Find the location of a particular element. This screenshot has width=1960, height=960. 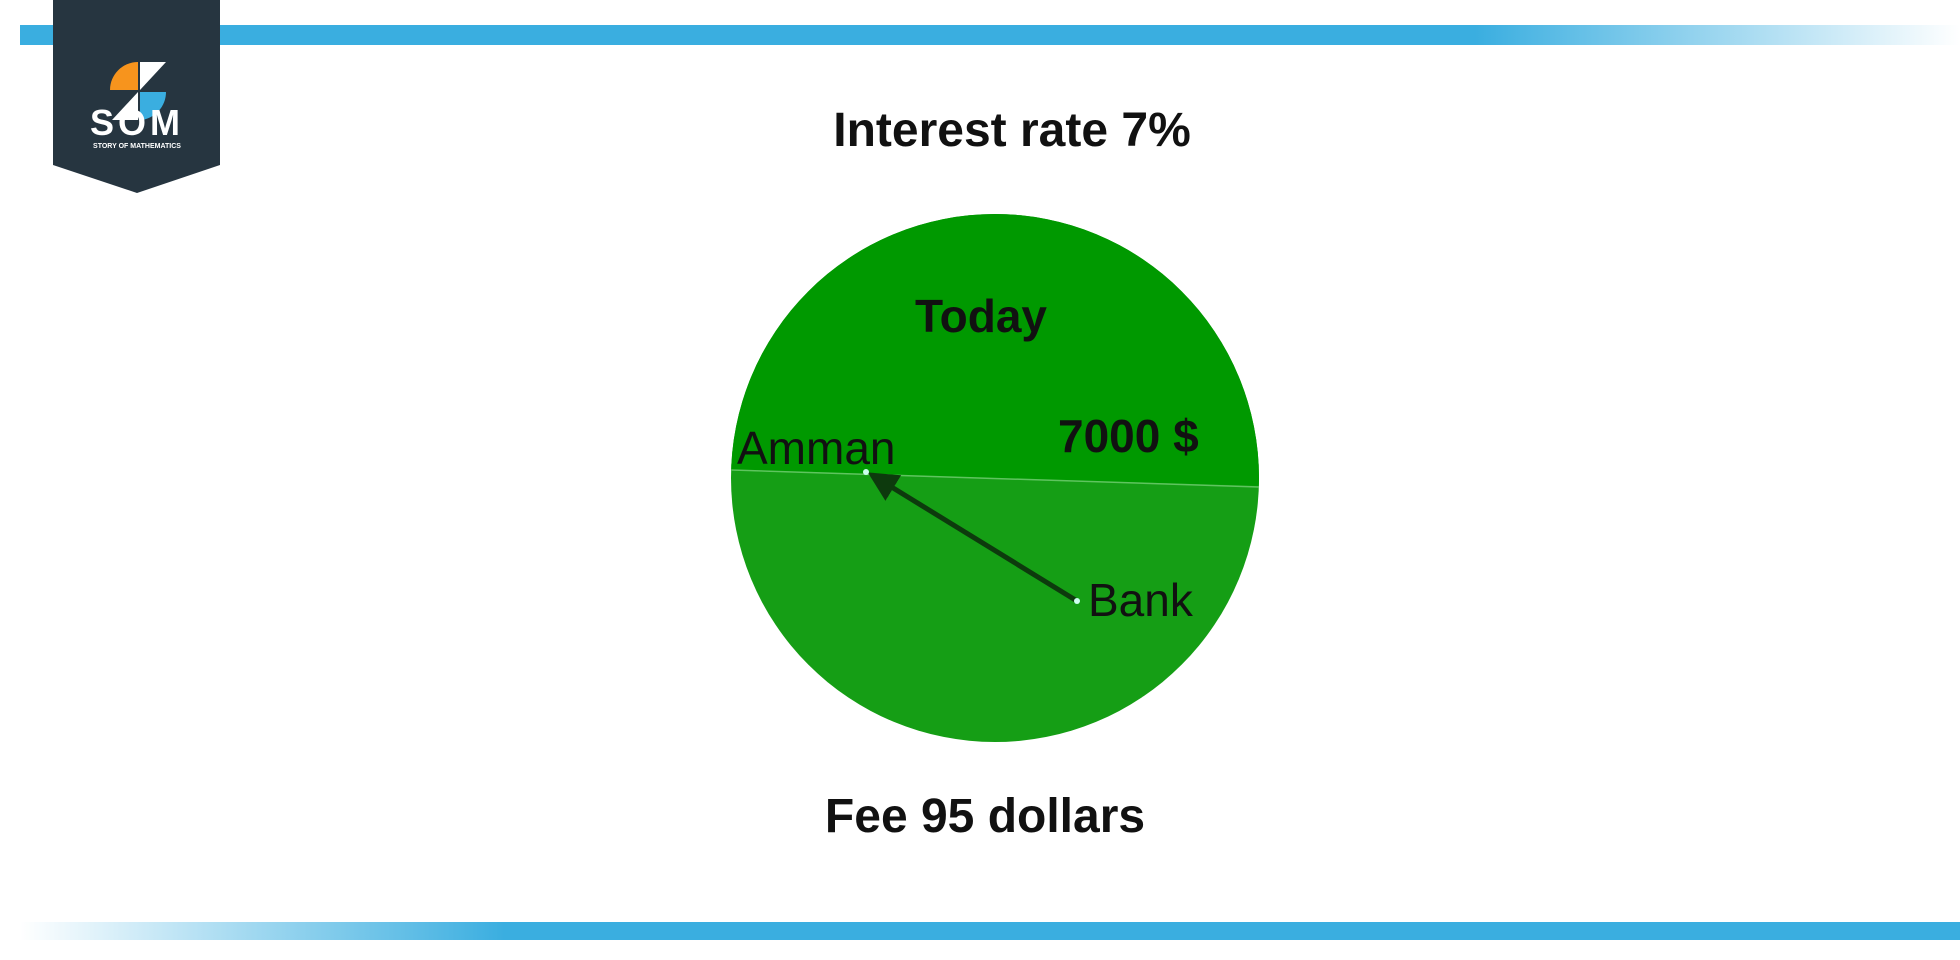

pie-top-half is located at coordinates (995, 350).